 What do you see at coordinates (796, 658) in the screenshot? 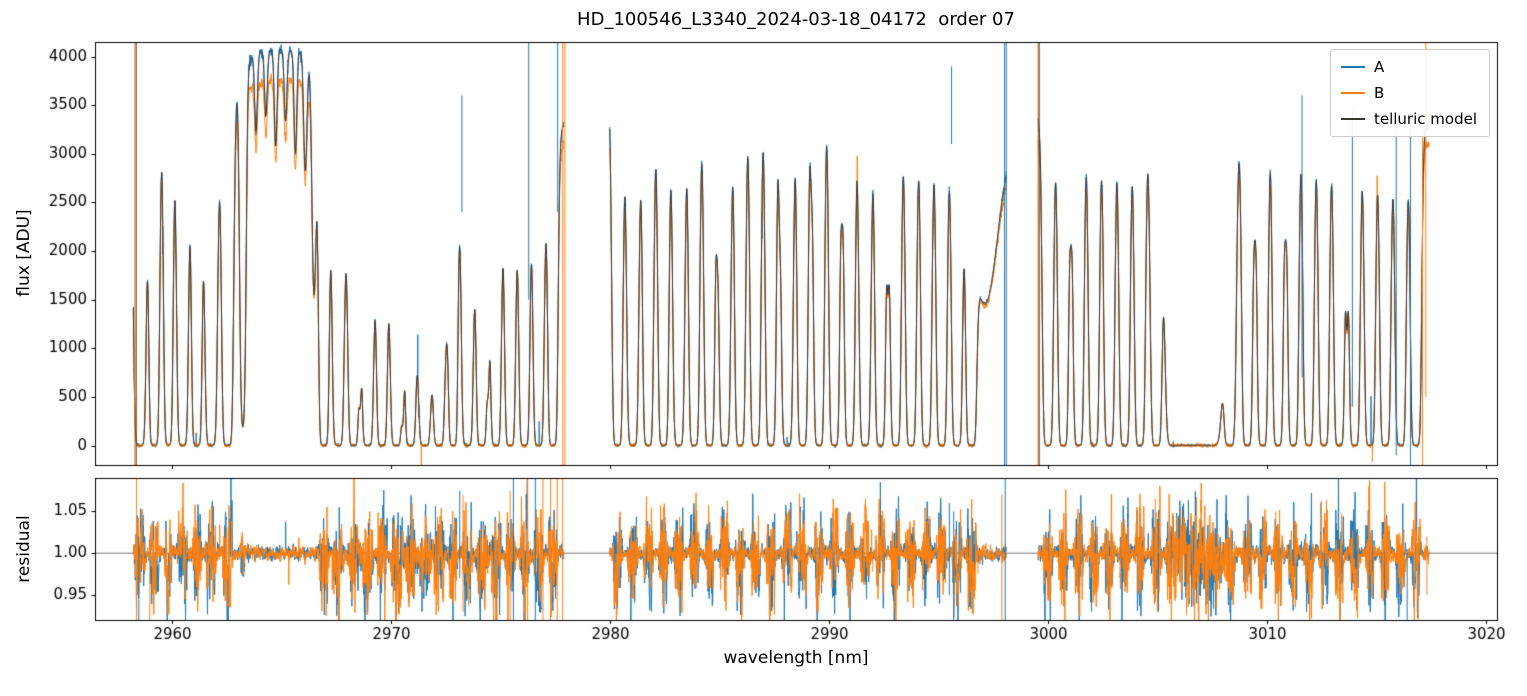
I see `x-axis-label: wavelength [nm]` at bounding box center [796, 658].